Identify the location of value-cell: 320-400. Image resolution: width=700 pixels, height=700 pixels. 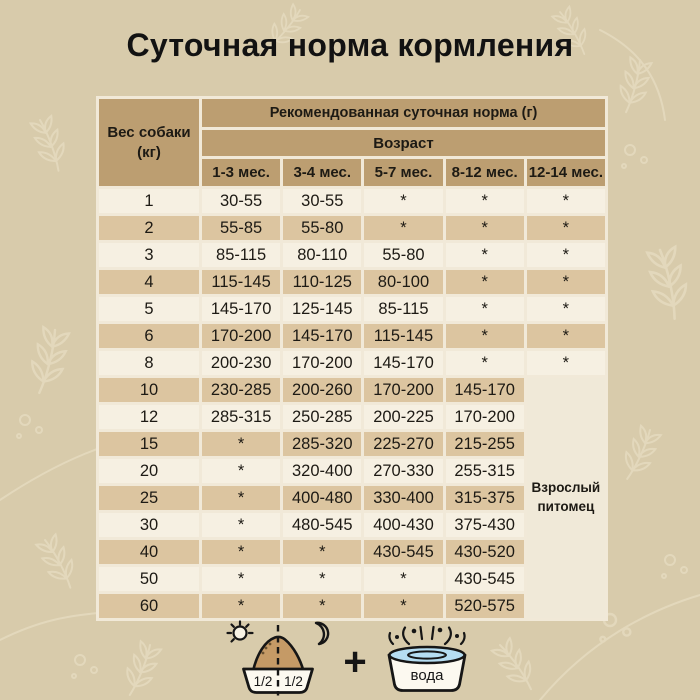
(322, 471).